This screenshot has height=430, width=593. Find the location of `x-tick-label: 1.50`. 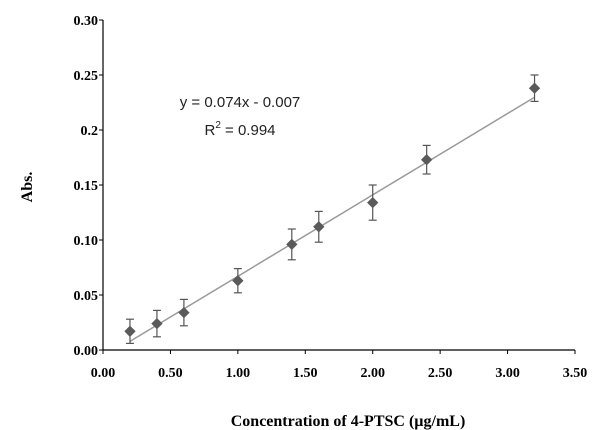

x-tick-label: 1.50 is located at coordinates (305, 373).